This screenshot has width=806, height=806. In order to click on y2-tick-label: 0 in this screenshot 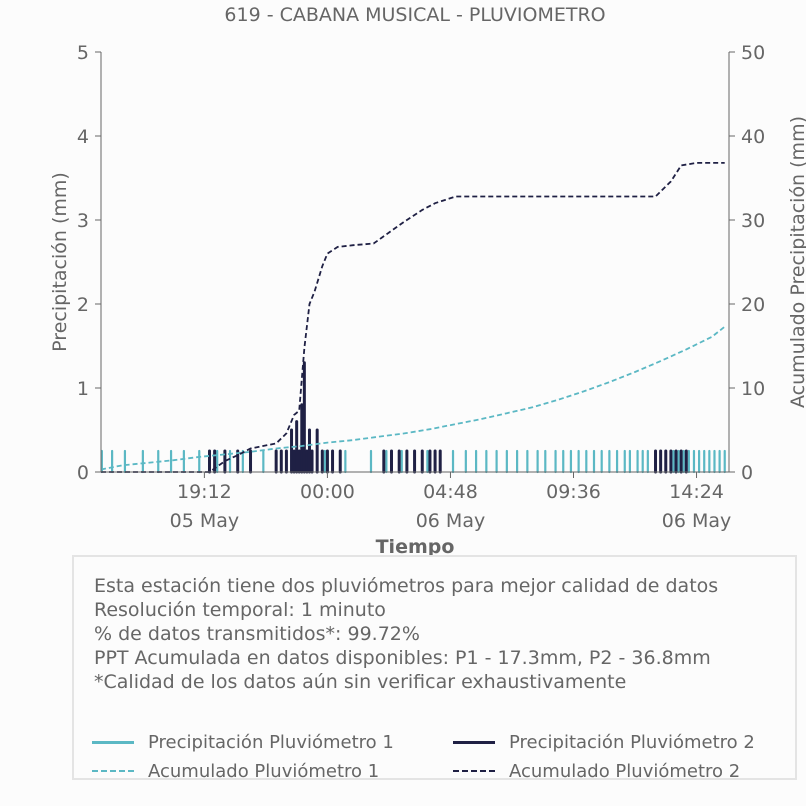, I will do `click(747, 473)`.